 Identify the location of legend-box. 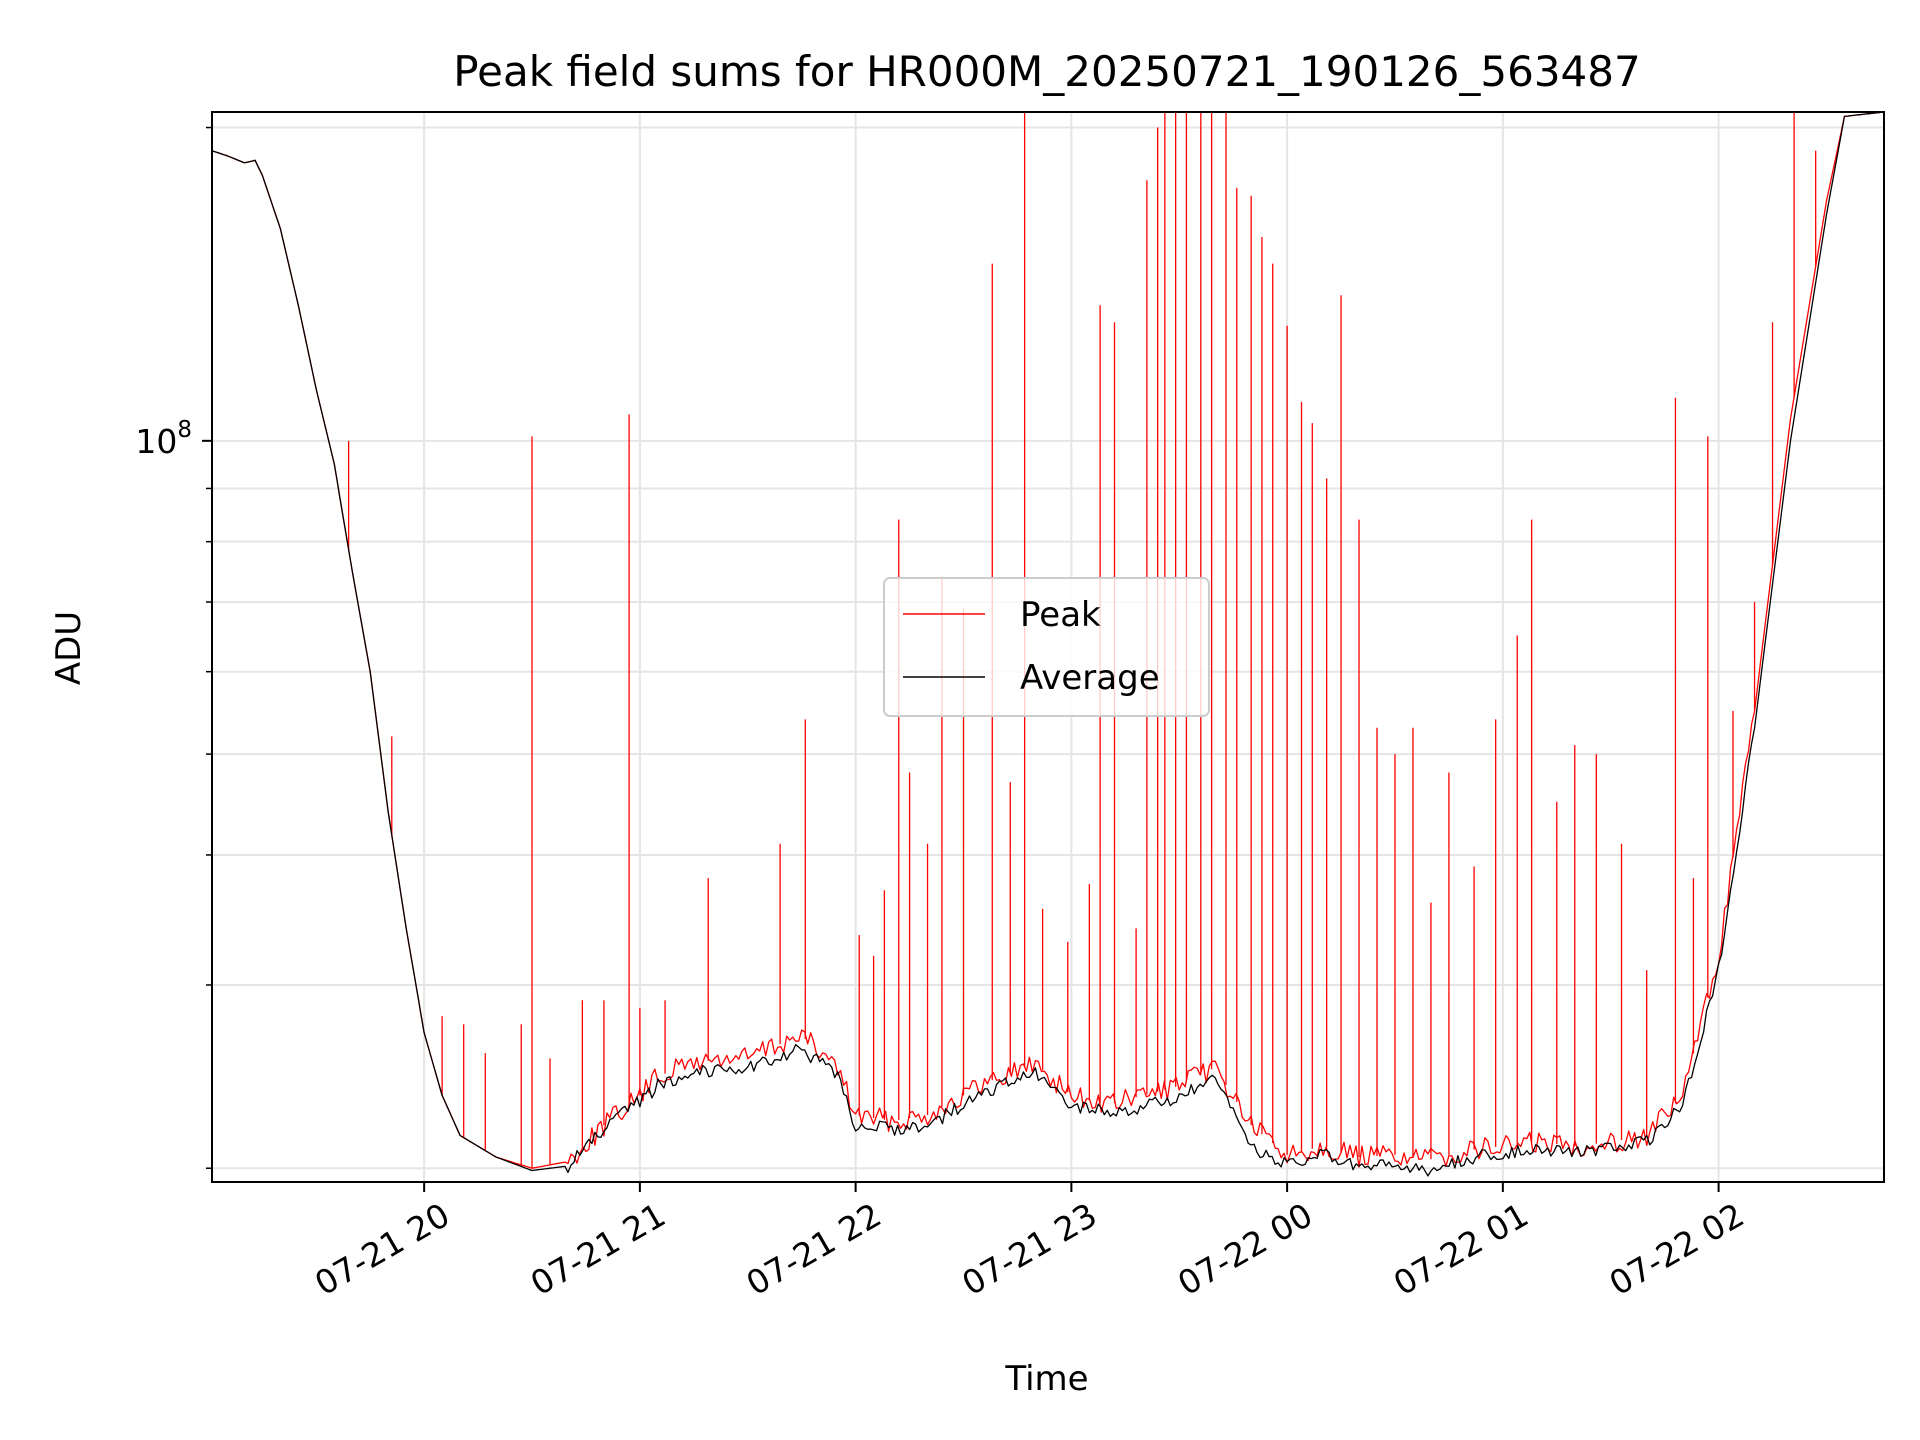
(1046, 647).